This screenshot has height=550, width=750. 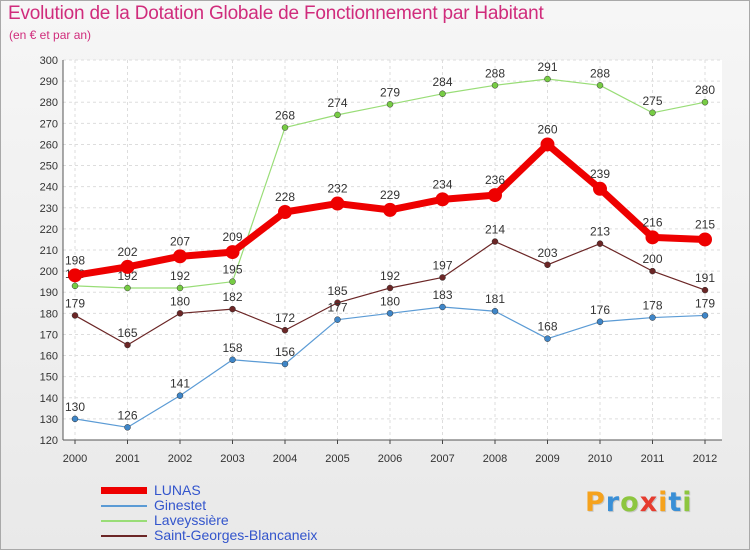 What do you see at coordinates (337, 189) in the screenshot?
I see `data-label-lunas: 232` at bounding box center [337, 189].